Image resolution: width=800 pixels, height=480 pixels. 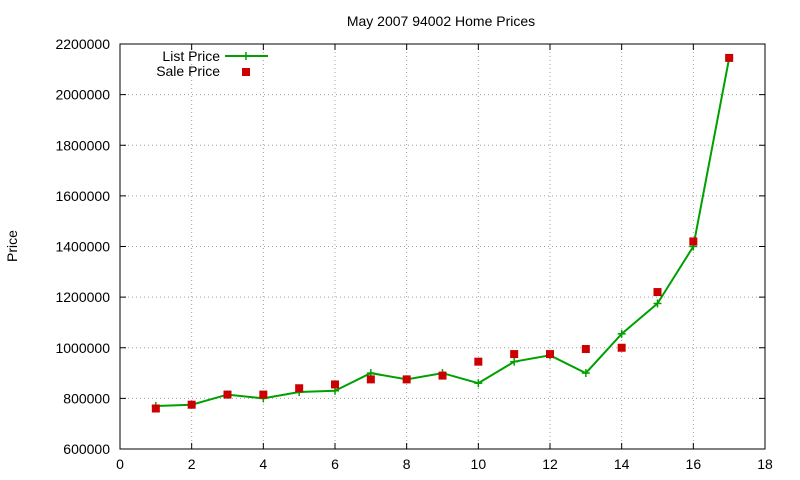 What do you see at coordinates (694, 464) in the screenshot?
I see `x-tick-label: 16` at bounding box center [694, 464].